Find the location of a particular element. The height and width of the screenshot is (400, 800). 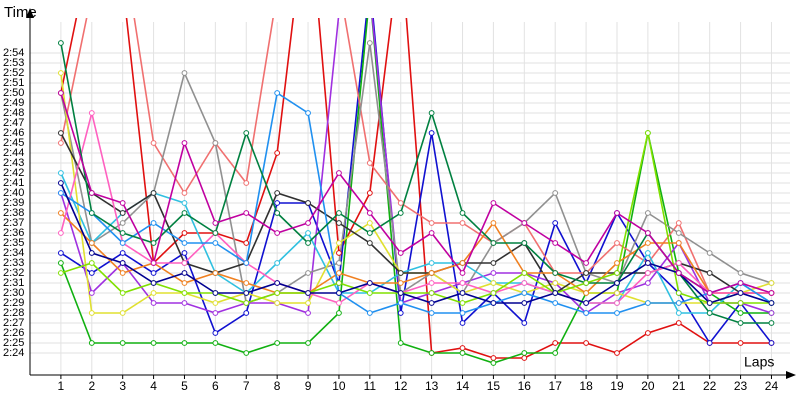

x-tick-label: 8 is located at coordinates (277, 386).